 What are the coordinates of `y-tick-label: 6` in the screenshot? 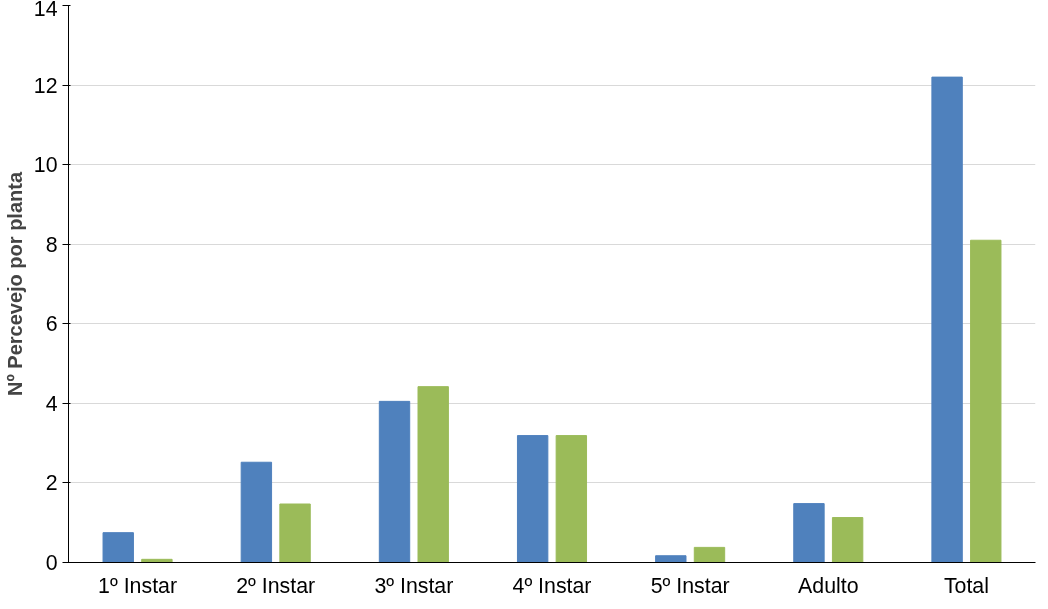 It's located at (51, 324).